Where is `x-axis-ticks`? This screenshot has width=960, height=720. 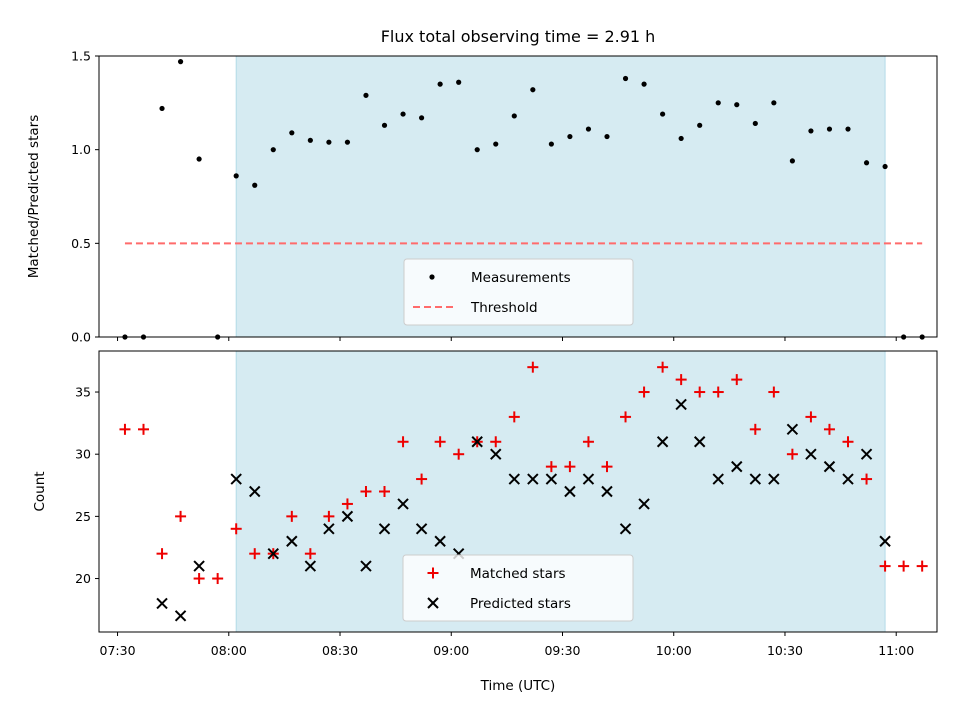
x-axis-ticks is located at coordinates (507, 339).